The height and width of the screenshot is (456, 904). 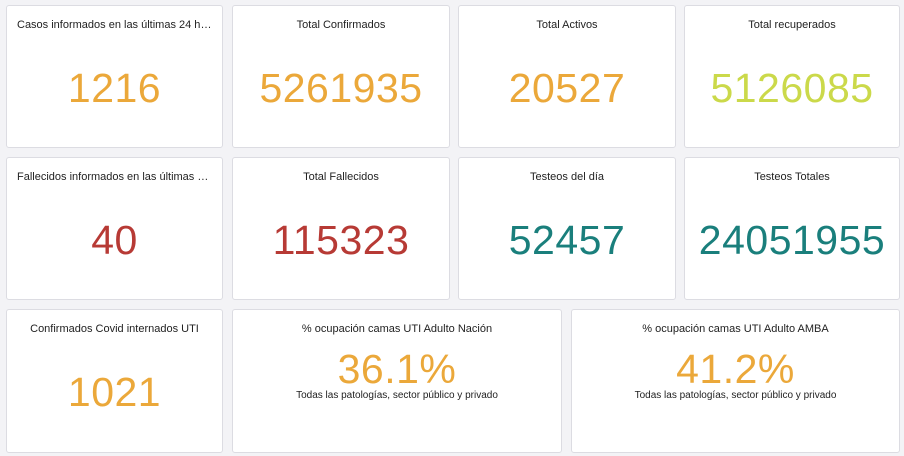 What do you see at coordinates (114, 88) in the screenshot?
I see `card-value: 1216` at bounding box center [114, 88].